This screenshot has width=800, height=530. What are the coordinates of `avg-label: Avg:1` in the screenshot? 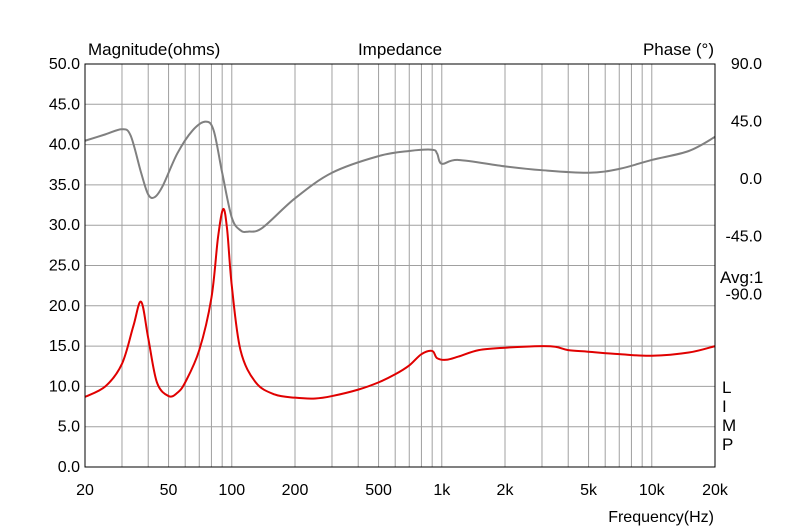 It's located at (741, 277).